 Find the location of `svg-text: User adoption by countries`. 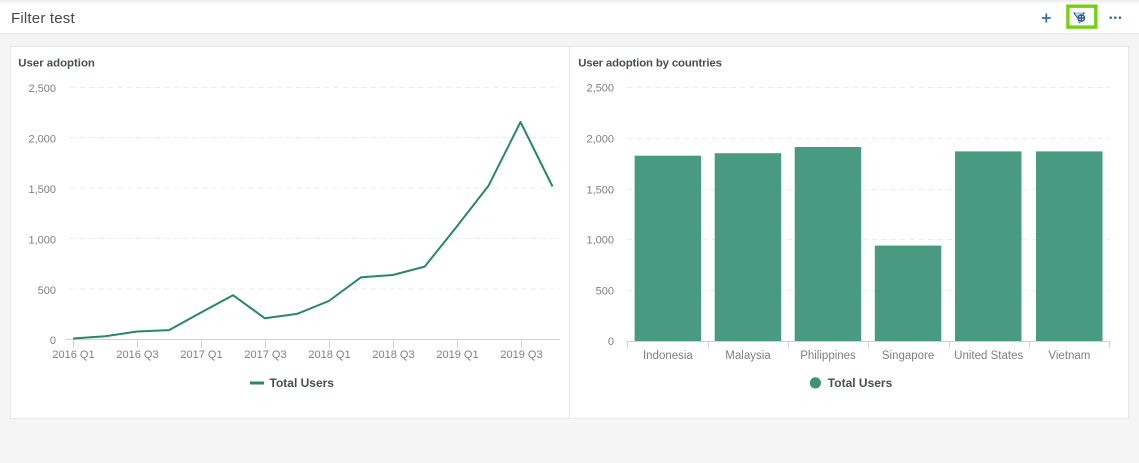

svg-text: User adoption by countries is located at coordinates (650, 64).